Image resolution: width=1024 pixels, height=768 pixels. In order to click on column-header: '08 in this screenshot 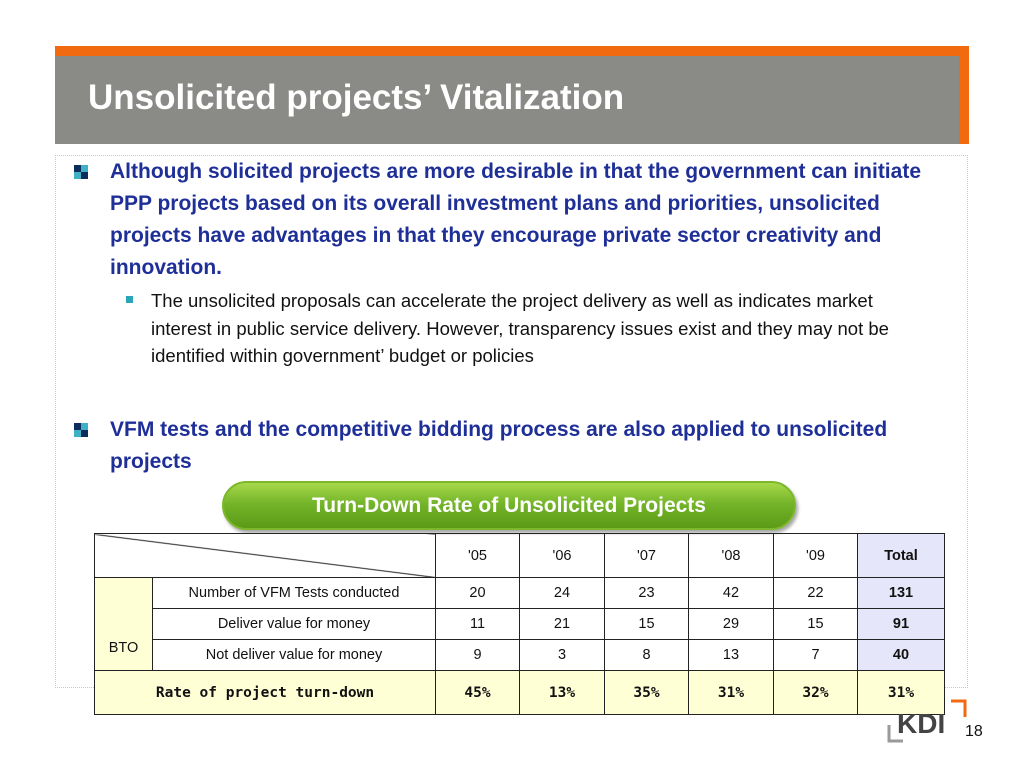, I will do `click(731, 555)`.